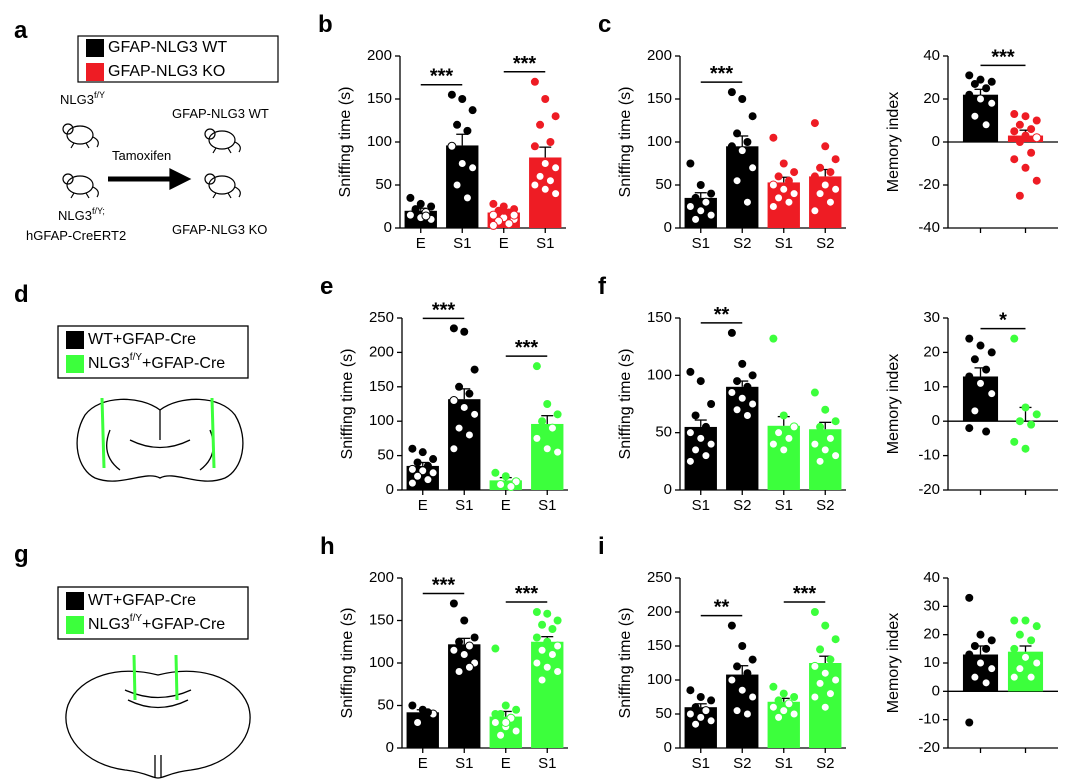 The image size is (1080, 784). I want to click on panel-letter: i, so click(601, 546).